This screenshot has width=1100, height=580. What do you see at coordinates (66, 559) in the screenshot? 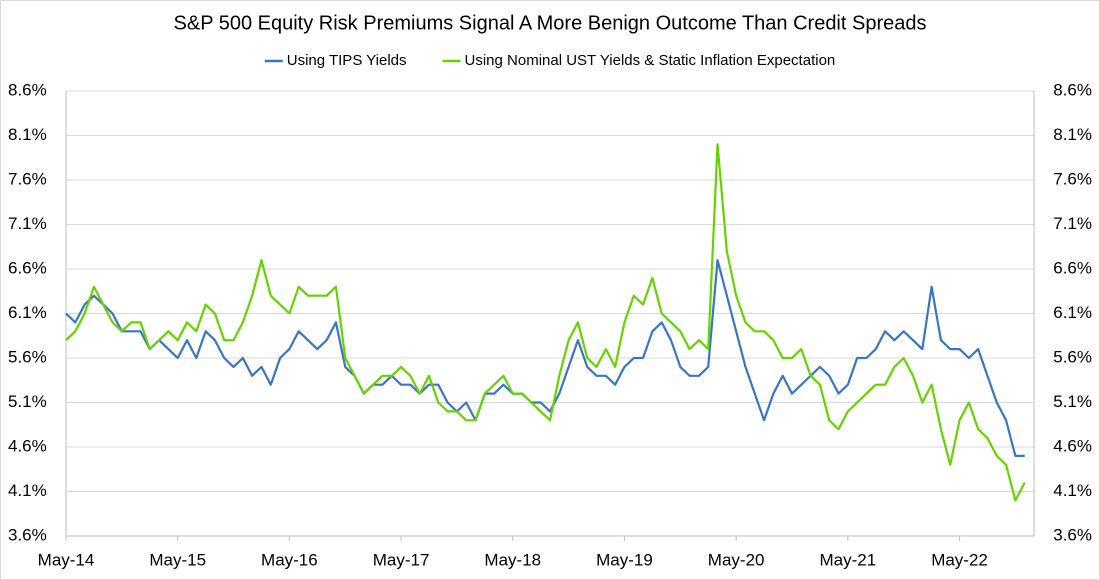
I see `x-tick-label: May-14` at bounding box center [66, 559].